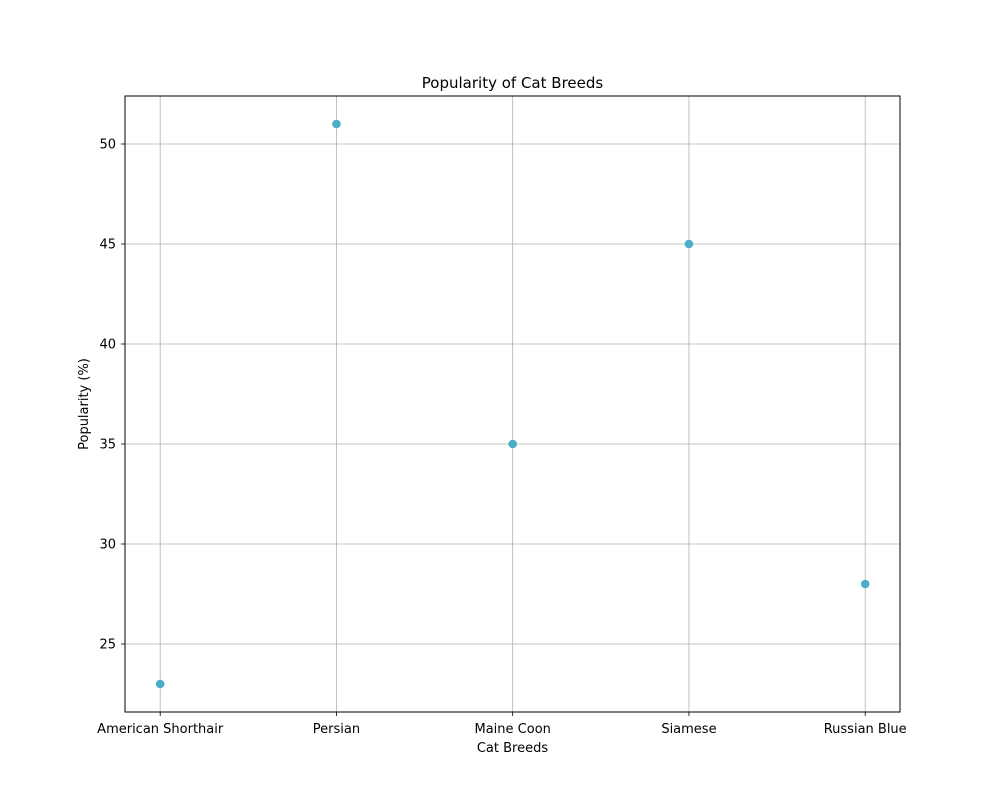 The width and height of the screenshot is (1000, 800). I want to click on y-axis-label: Popularity (%), so click(84, 404).